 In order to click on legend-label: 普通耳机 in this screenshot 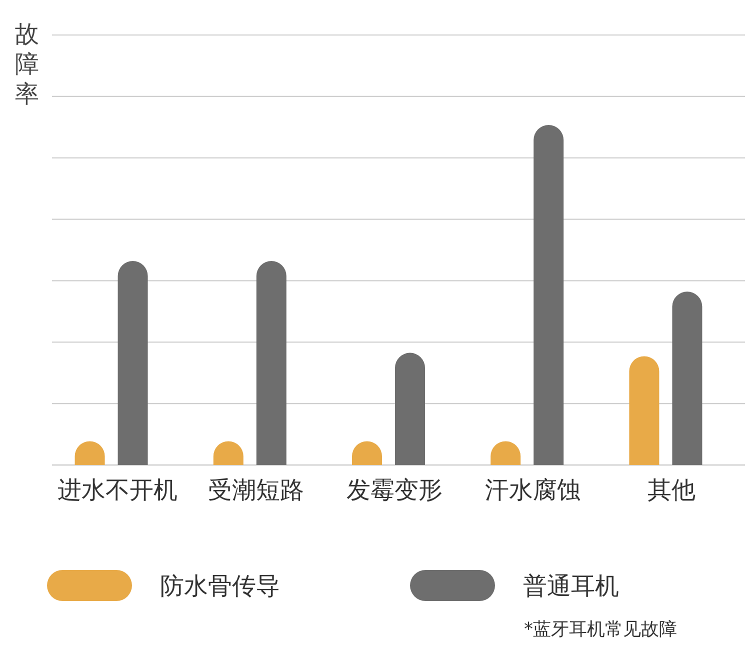, I will do `click(571, 586)`.